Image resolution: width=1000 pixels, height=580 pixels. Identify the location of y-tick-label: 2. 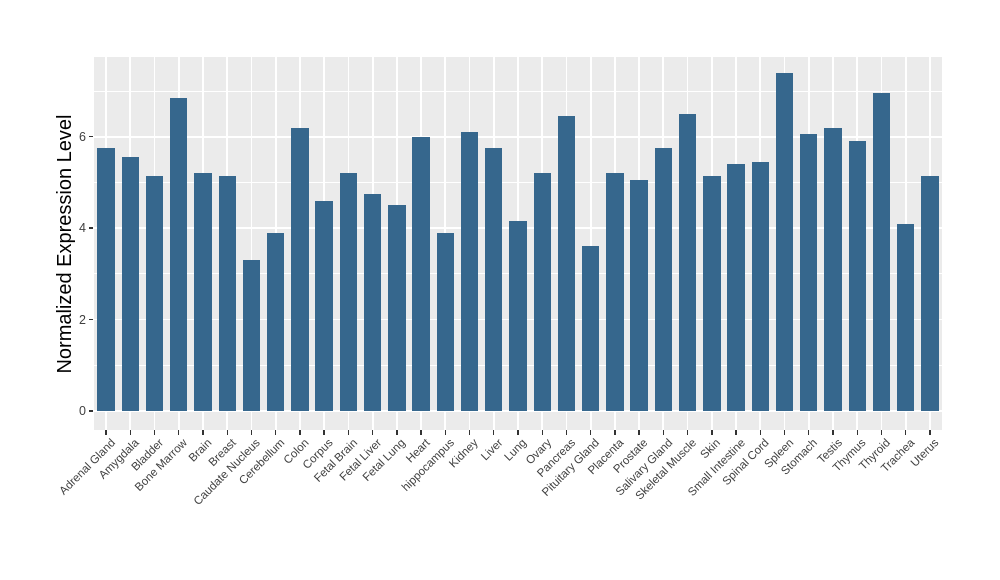
(82, 319).